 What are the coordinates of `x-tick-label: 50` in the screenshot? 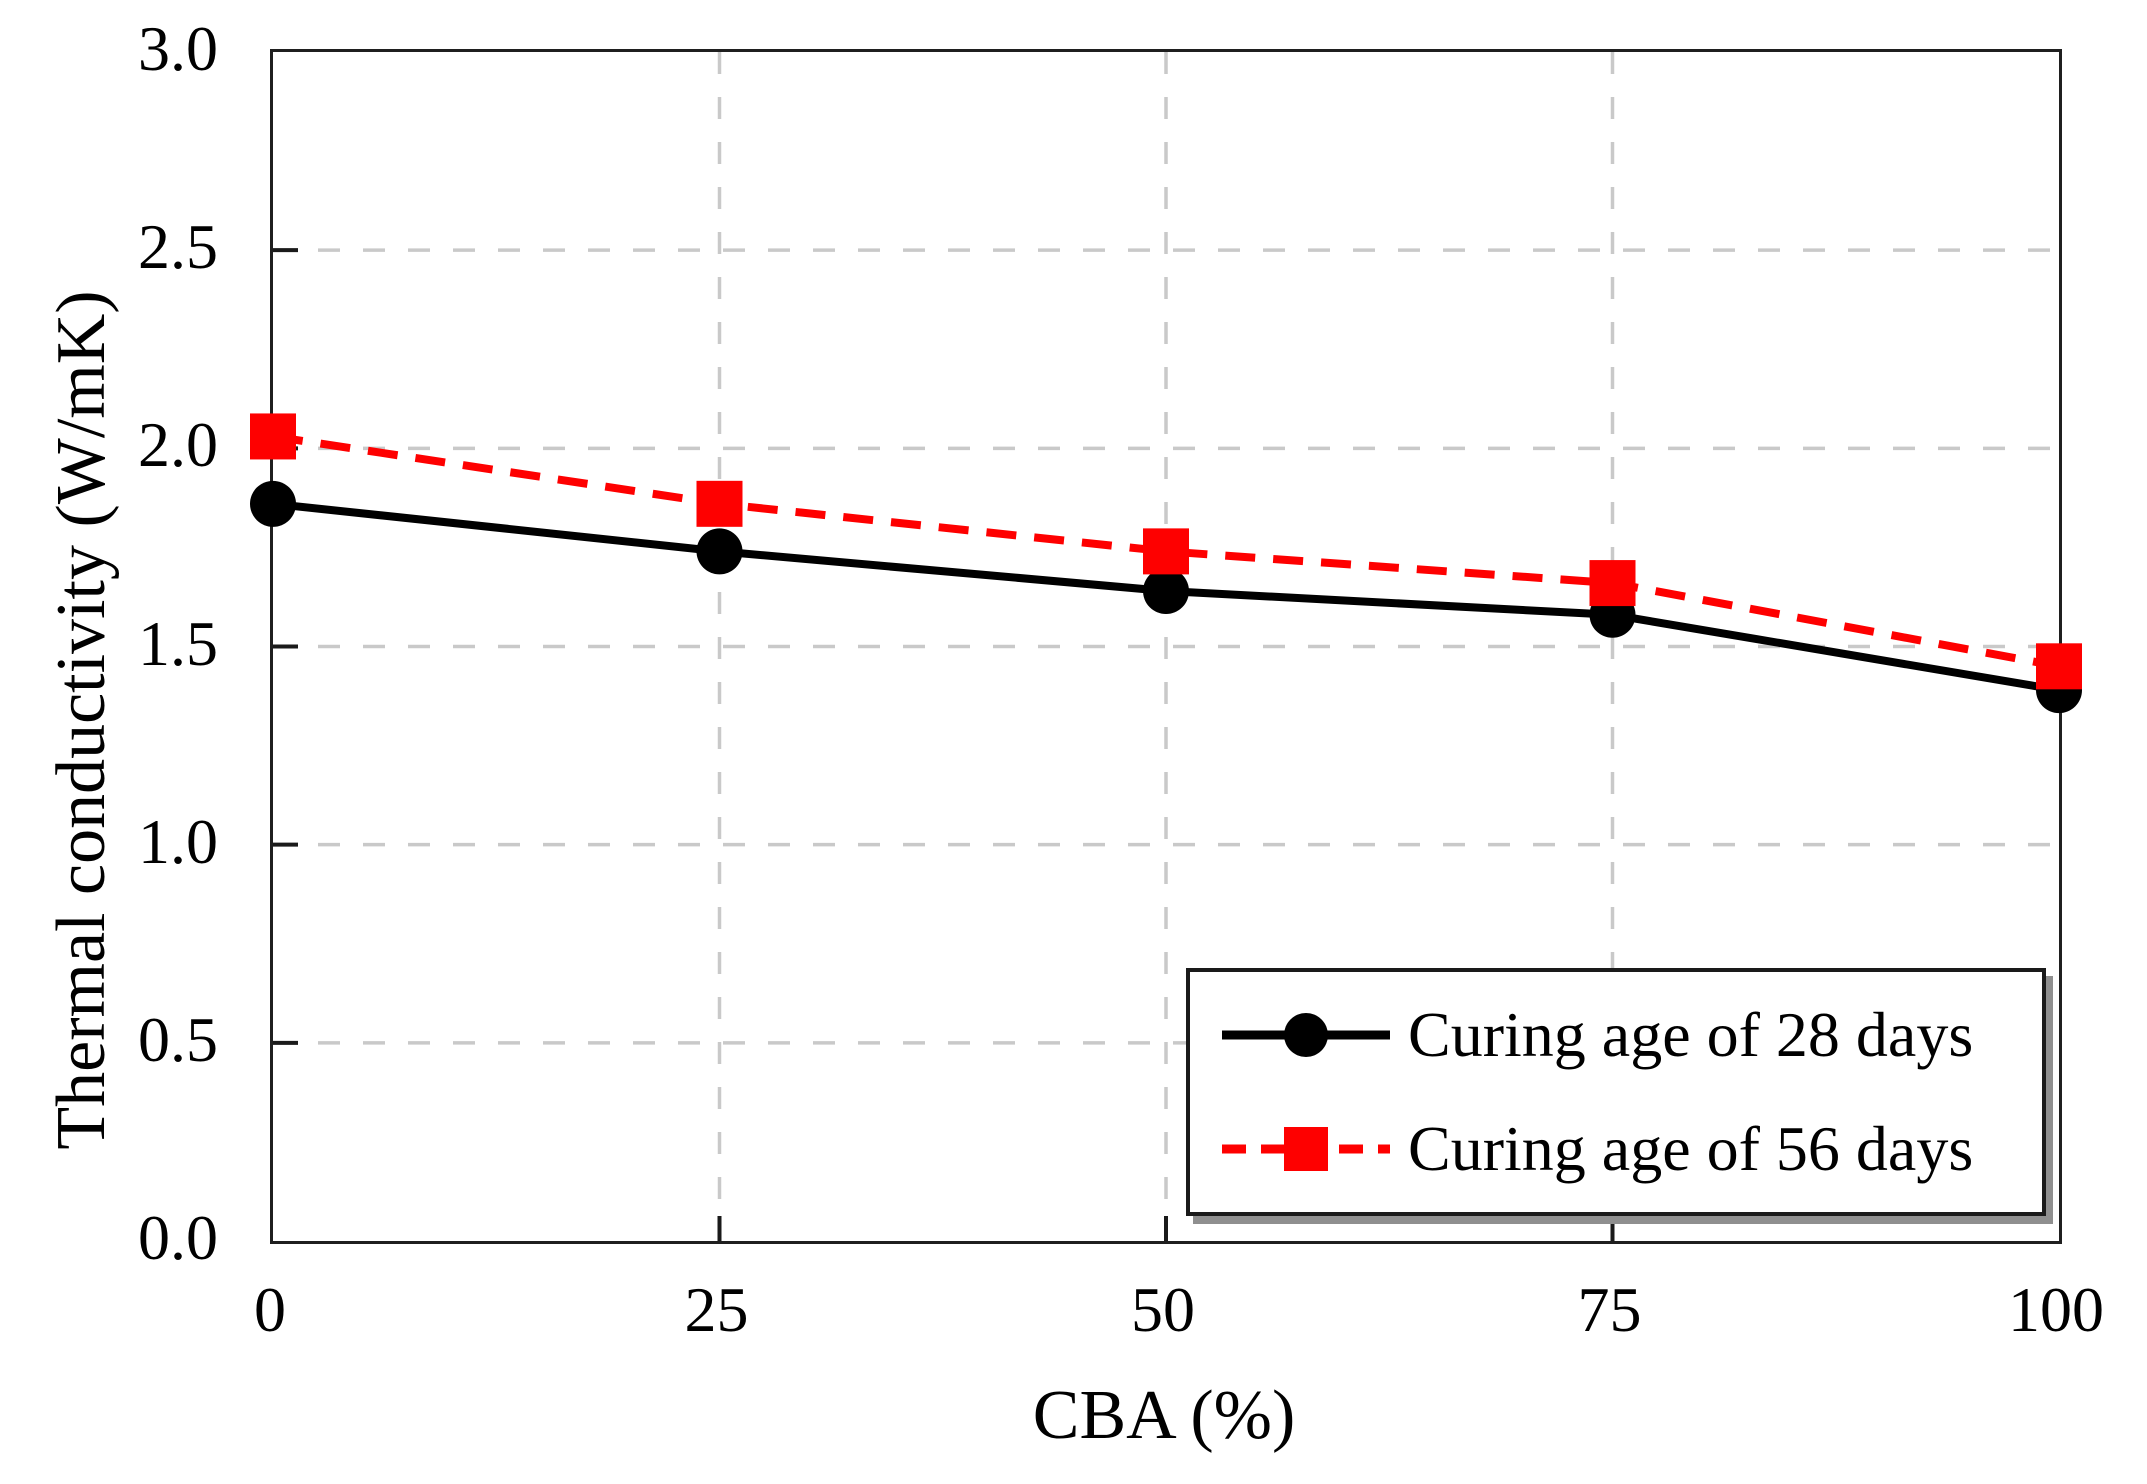 It's located at (1163, 1309).